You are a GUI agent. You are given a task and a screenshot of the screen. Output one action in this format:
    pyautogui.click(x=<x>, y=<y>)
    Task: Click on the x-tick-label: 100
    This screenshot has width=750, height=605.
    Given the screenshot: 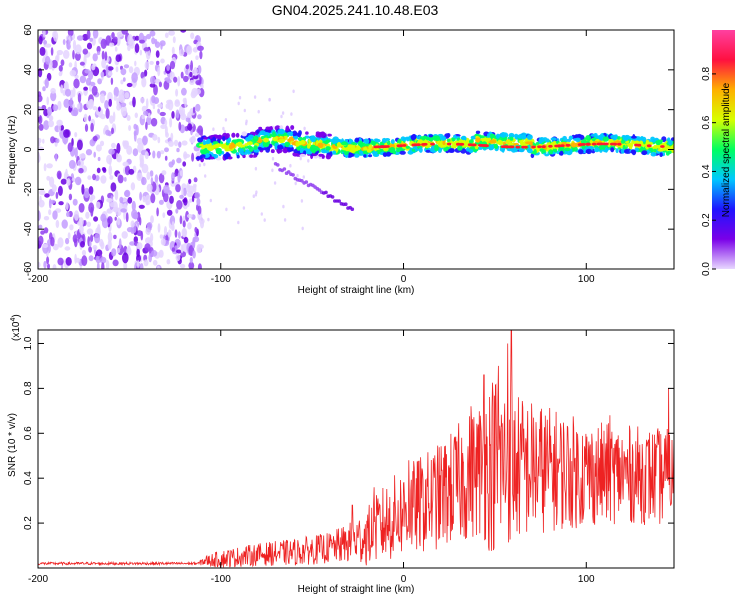 What is the action you would take?
    pyautogui.click(x=586, y=279)
    